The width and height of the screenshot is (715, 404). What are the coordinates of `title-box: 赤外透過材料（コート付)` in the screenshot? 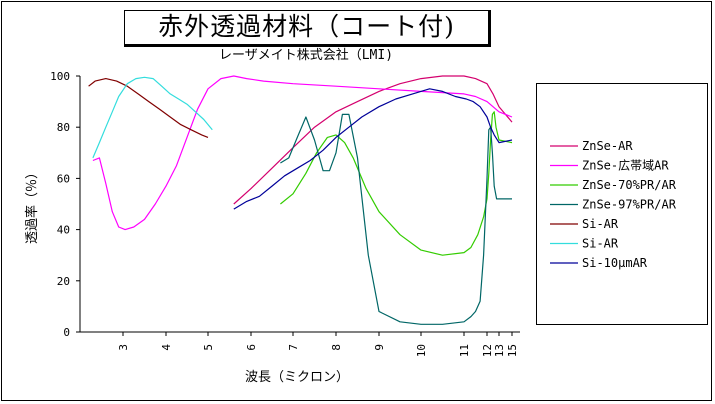 It's located at (307, 28).